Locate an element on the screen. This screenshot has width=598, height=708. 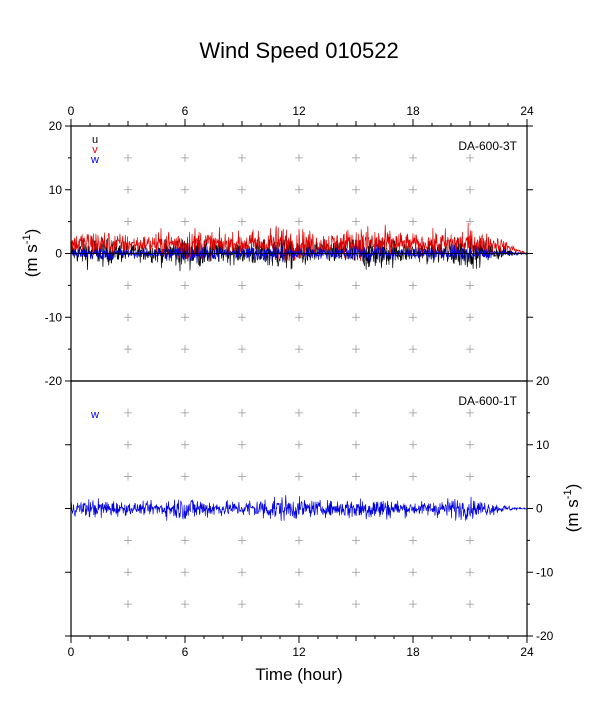
legend-w-bottom: w is located at coordinates (94, 415).